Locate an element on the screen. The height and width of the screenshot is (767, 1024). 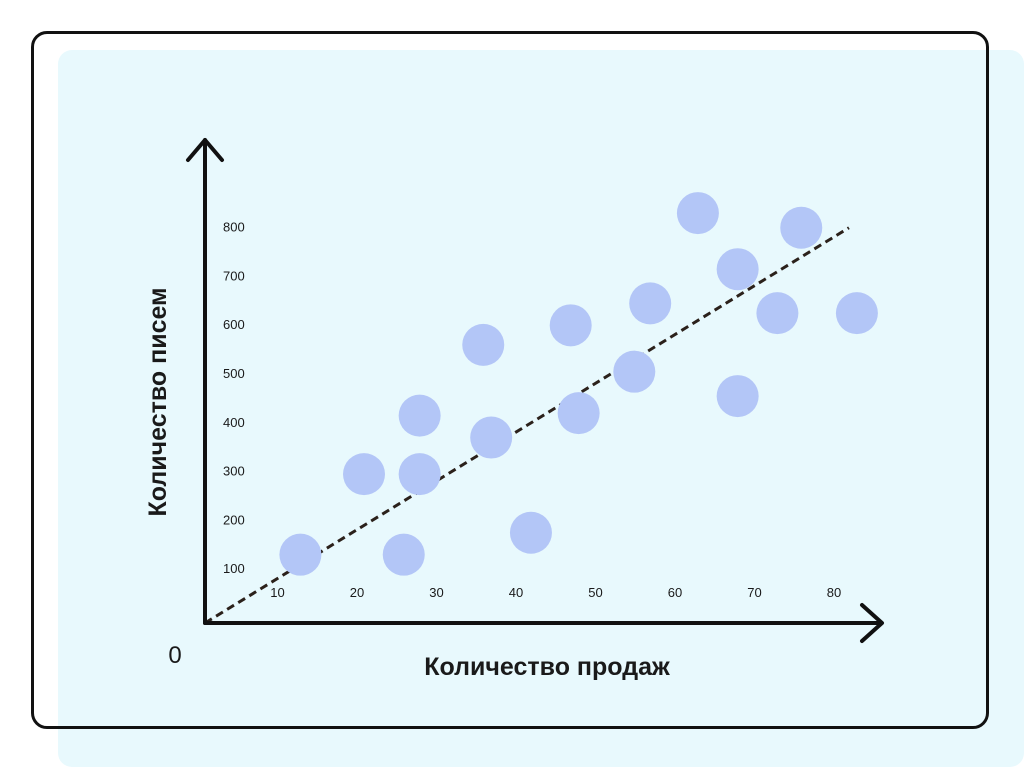
y-tick-label: 300 is located at coordinates (234, 471).